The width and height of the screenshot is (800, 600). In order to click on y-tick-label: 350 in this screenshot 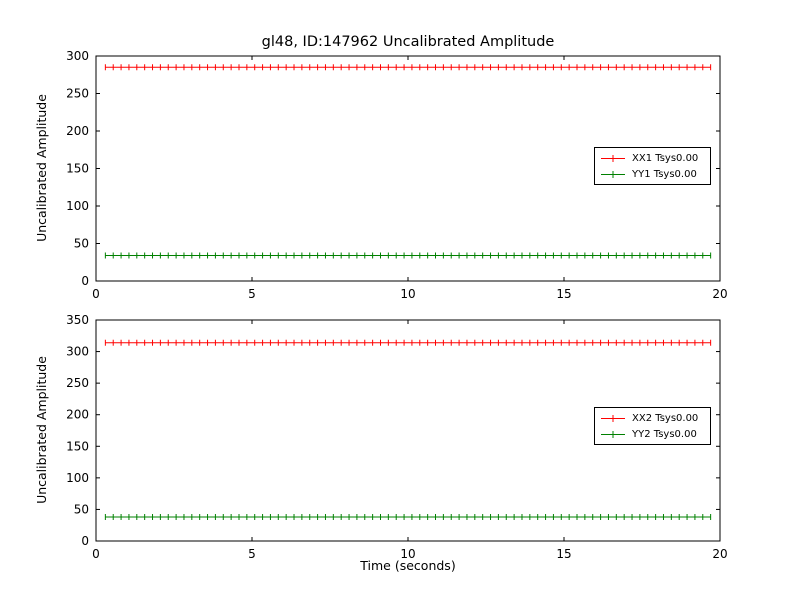, I will do `click(77, 320)`.